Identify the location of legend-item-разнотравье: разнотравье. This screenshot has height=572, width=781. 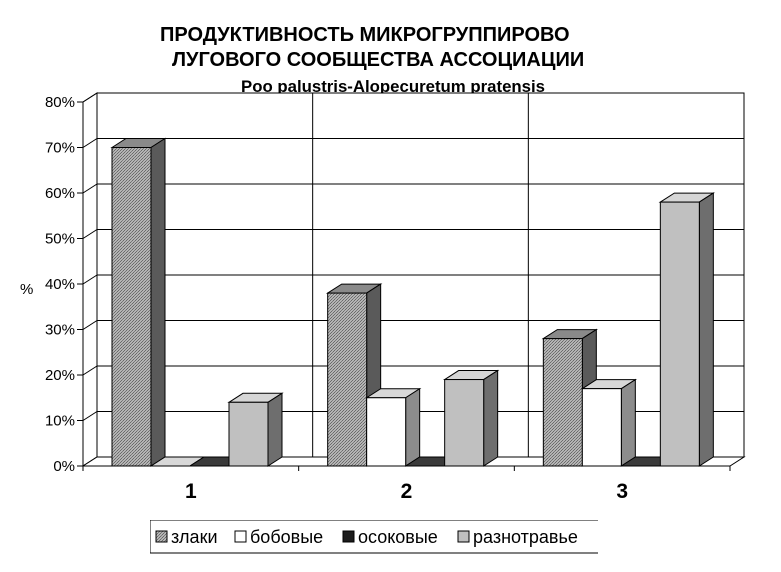
(517, 537).